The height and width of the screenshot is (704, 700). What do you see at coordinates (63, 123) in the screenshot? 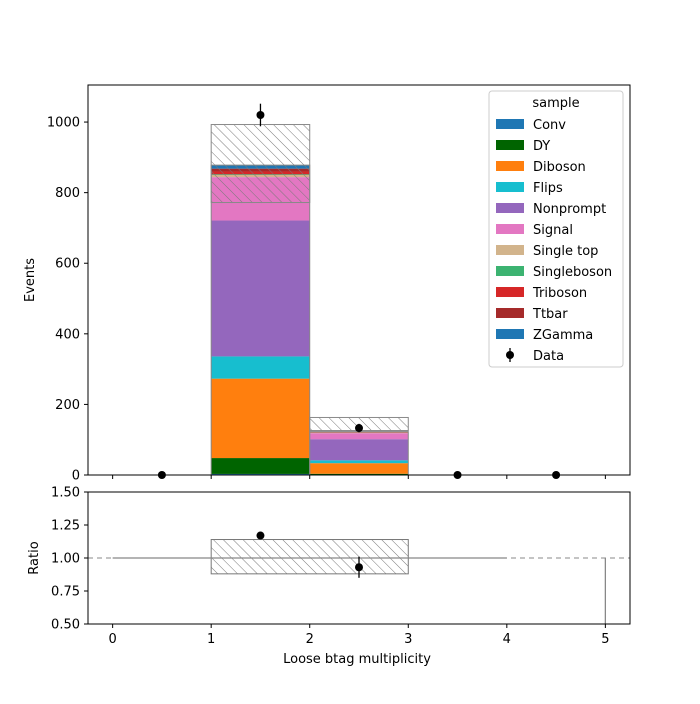
I see `main-ytick-label-1000: 1000` at bounding box center [63, 123].